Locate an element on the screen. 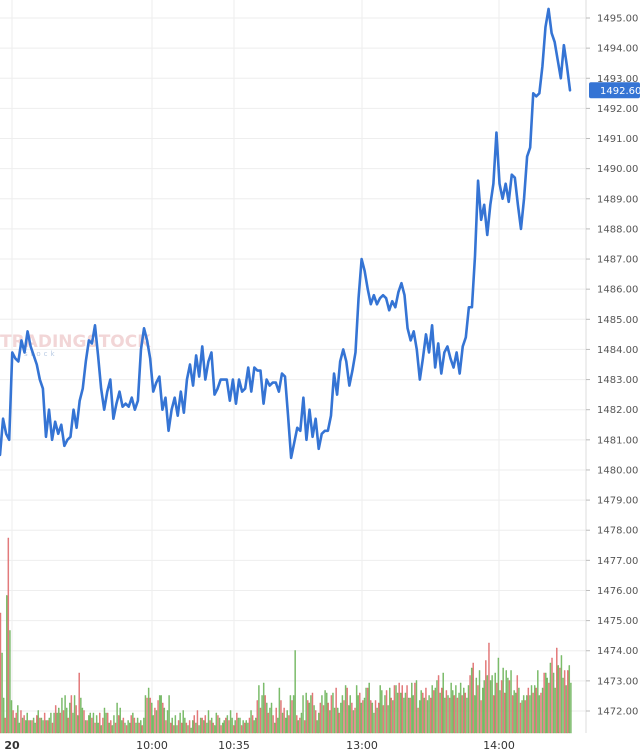  y-tick-label: 1472.00 is located at coordinates (617, 712).